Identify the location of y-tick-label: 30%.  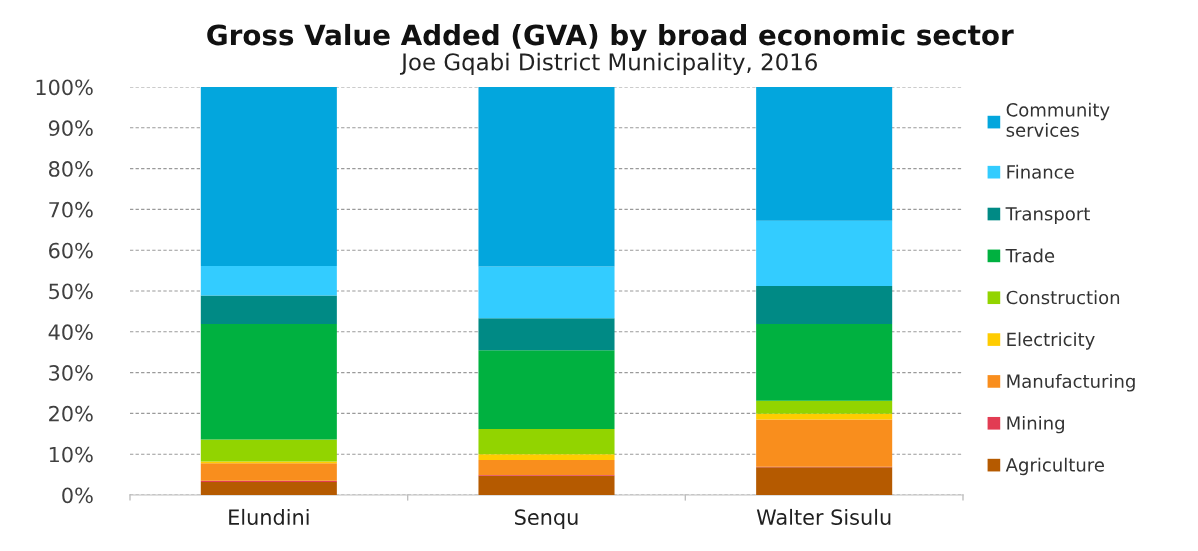
(71, 373).